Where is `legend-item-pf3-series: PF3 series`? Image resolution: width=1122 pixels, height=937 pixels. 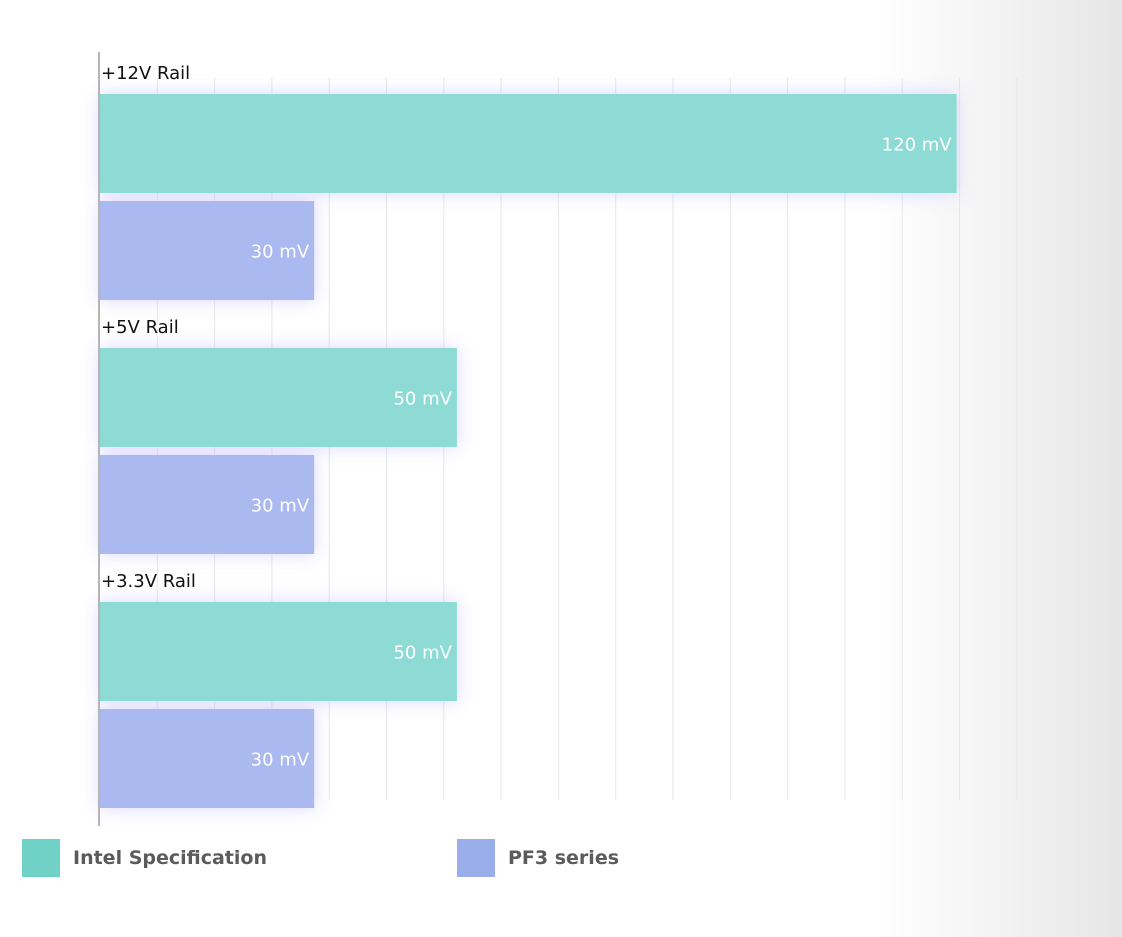 legend-item-pf3-series: PF3 series is located at coordinates (538, 858).